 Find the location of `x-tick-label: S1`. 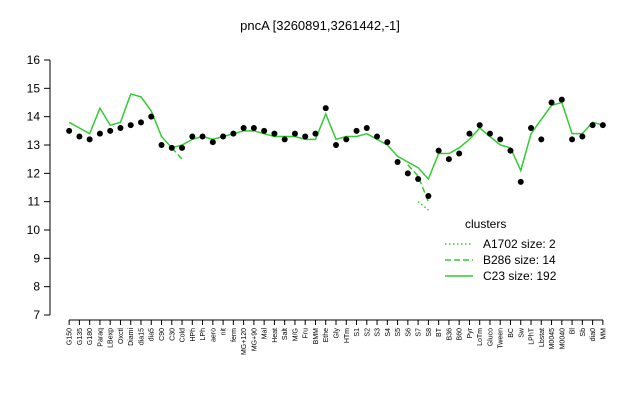

x-tick-label: S1 is located at coordinates (357, 332).